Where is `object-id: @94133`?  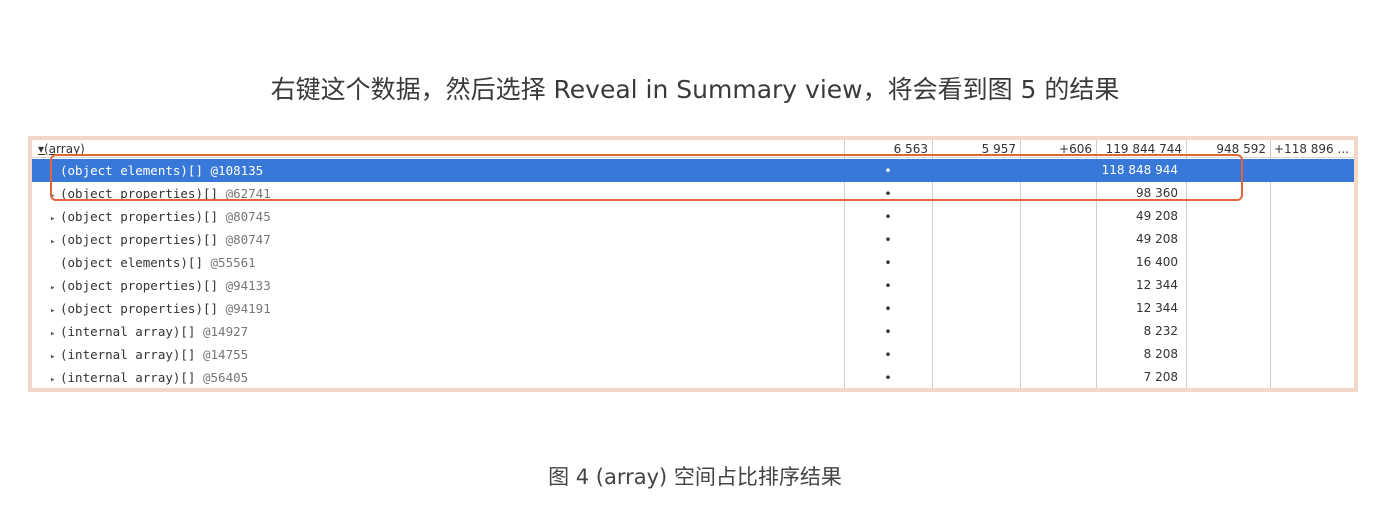
object-id: @94133 is located at coordinates (248, 285).